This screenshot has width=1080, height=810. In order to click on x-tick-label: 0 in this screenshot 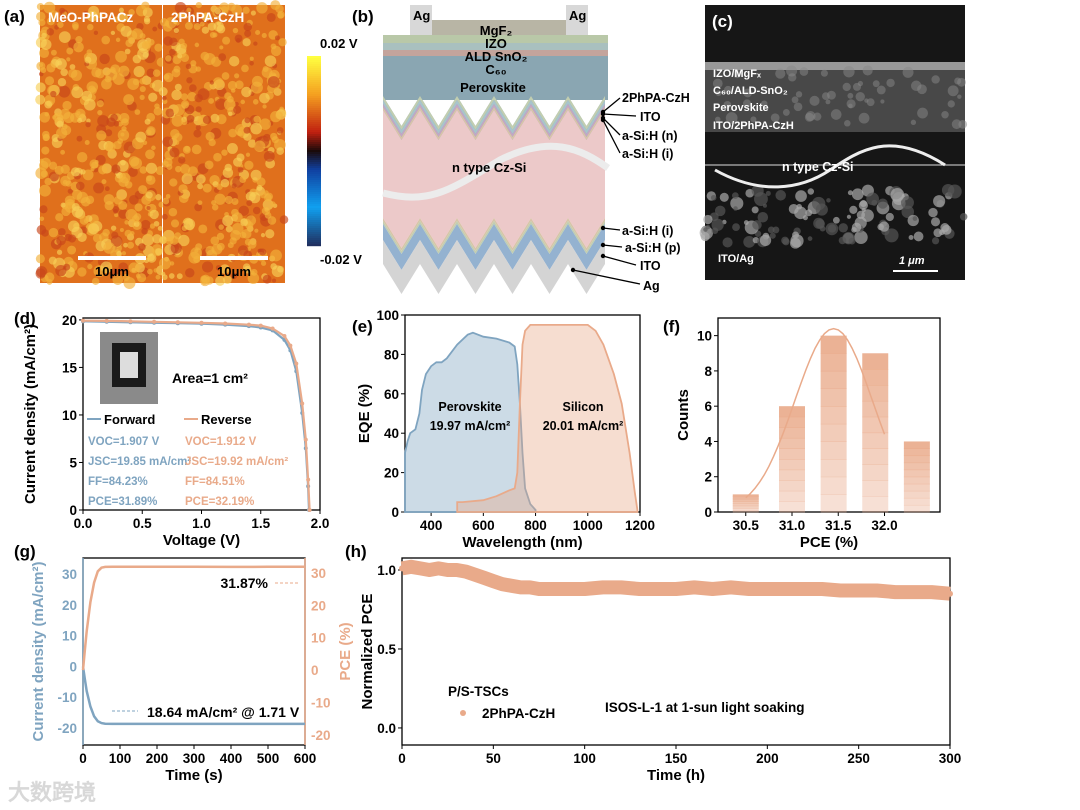, I will do `click(83, 758)`.